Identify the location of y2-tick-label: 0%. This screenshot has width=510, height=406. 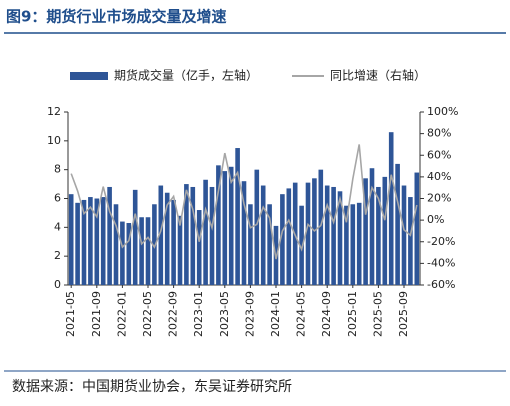
(435, 219).